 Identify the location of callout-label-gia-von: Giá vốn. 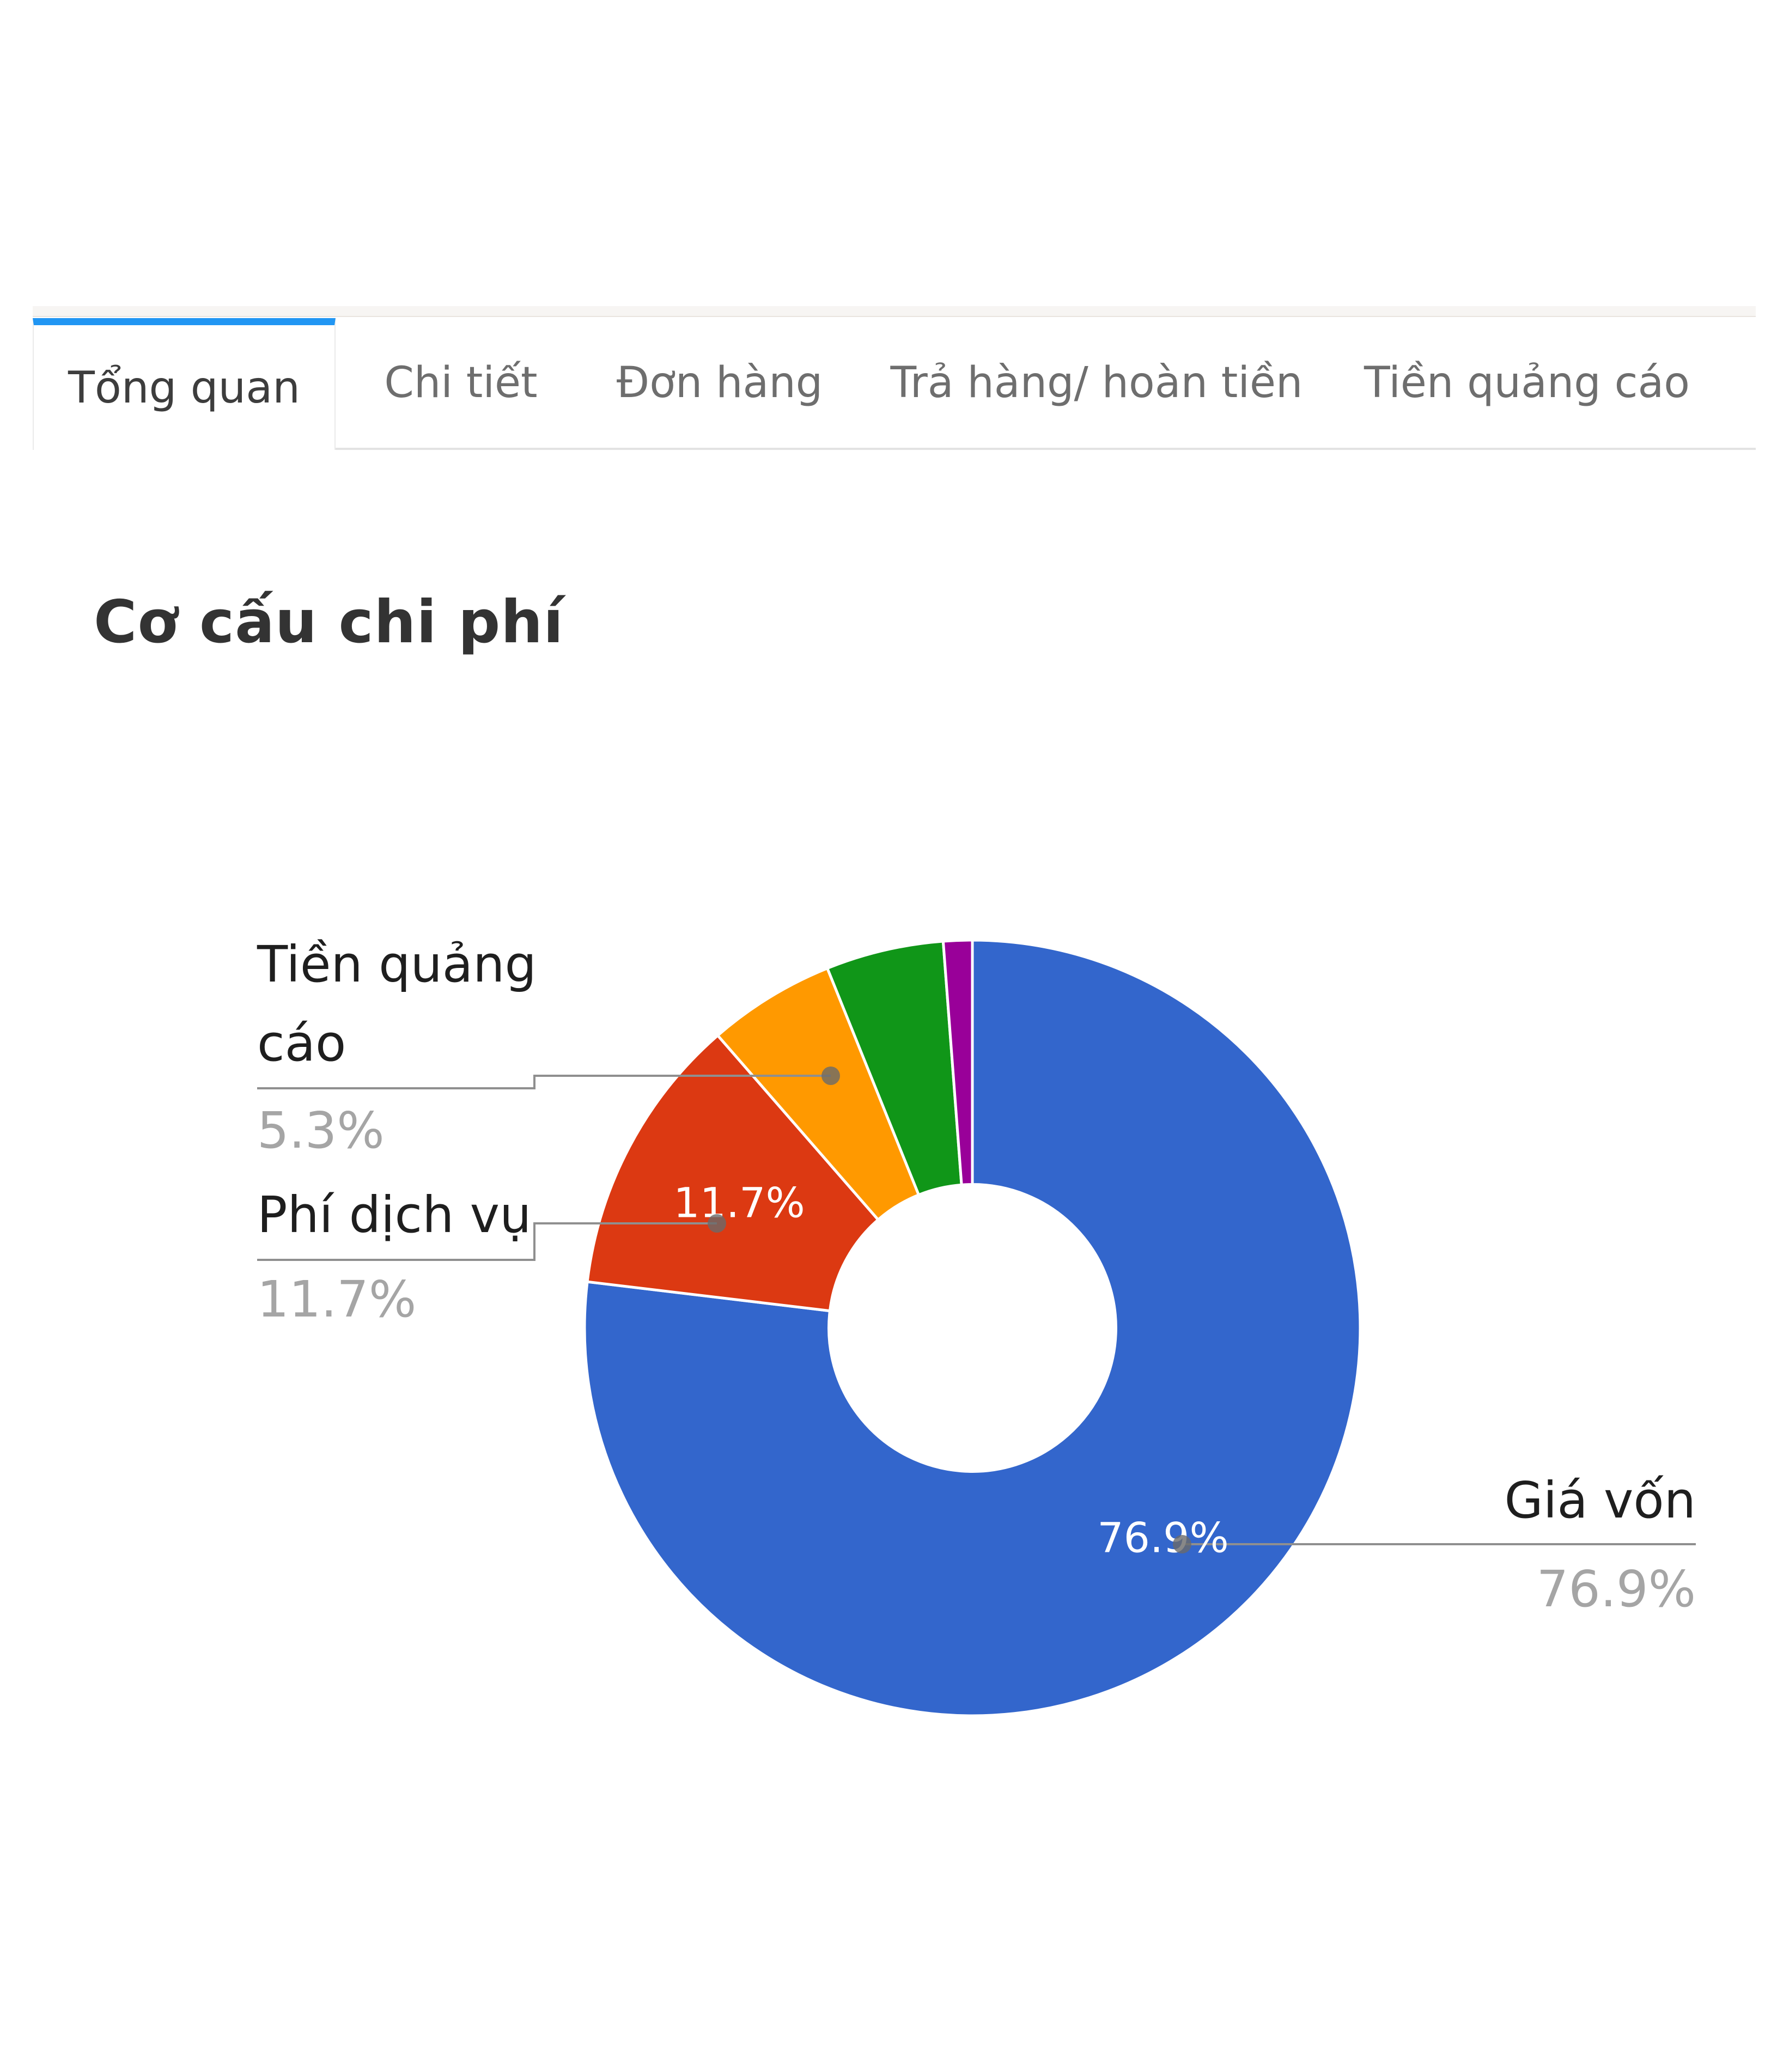
(1600, 1500).